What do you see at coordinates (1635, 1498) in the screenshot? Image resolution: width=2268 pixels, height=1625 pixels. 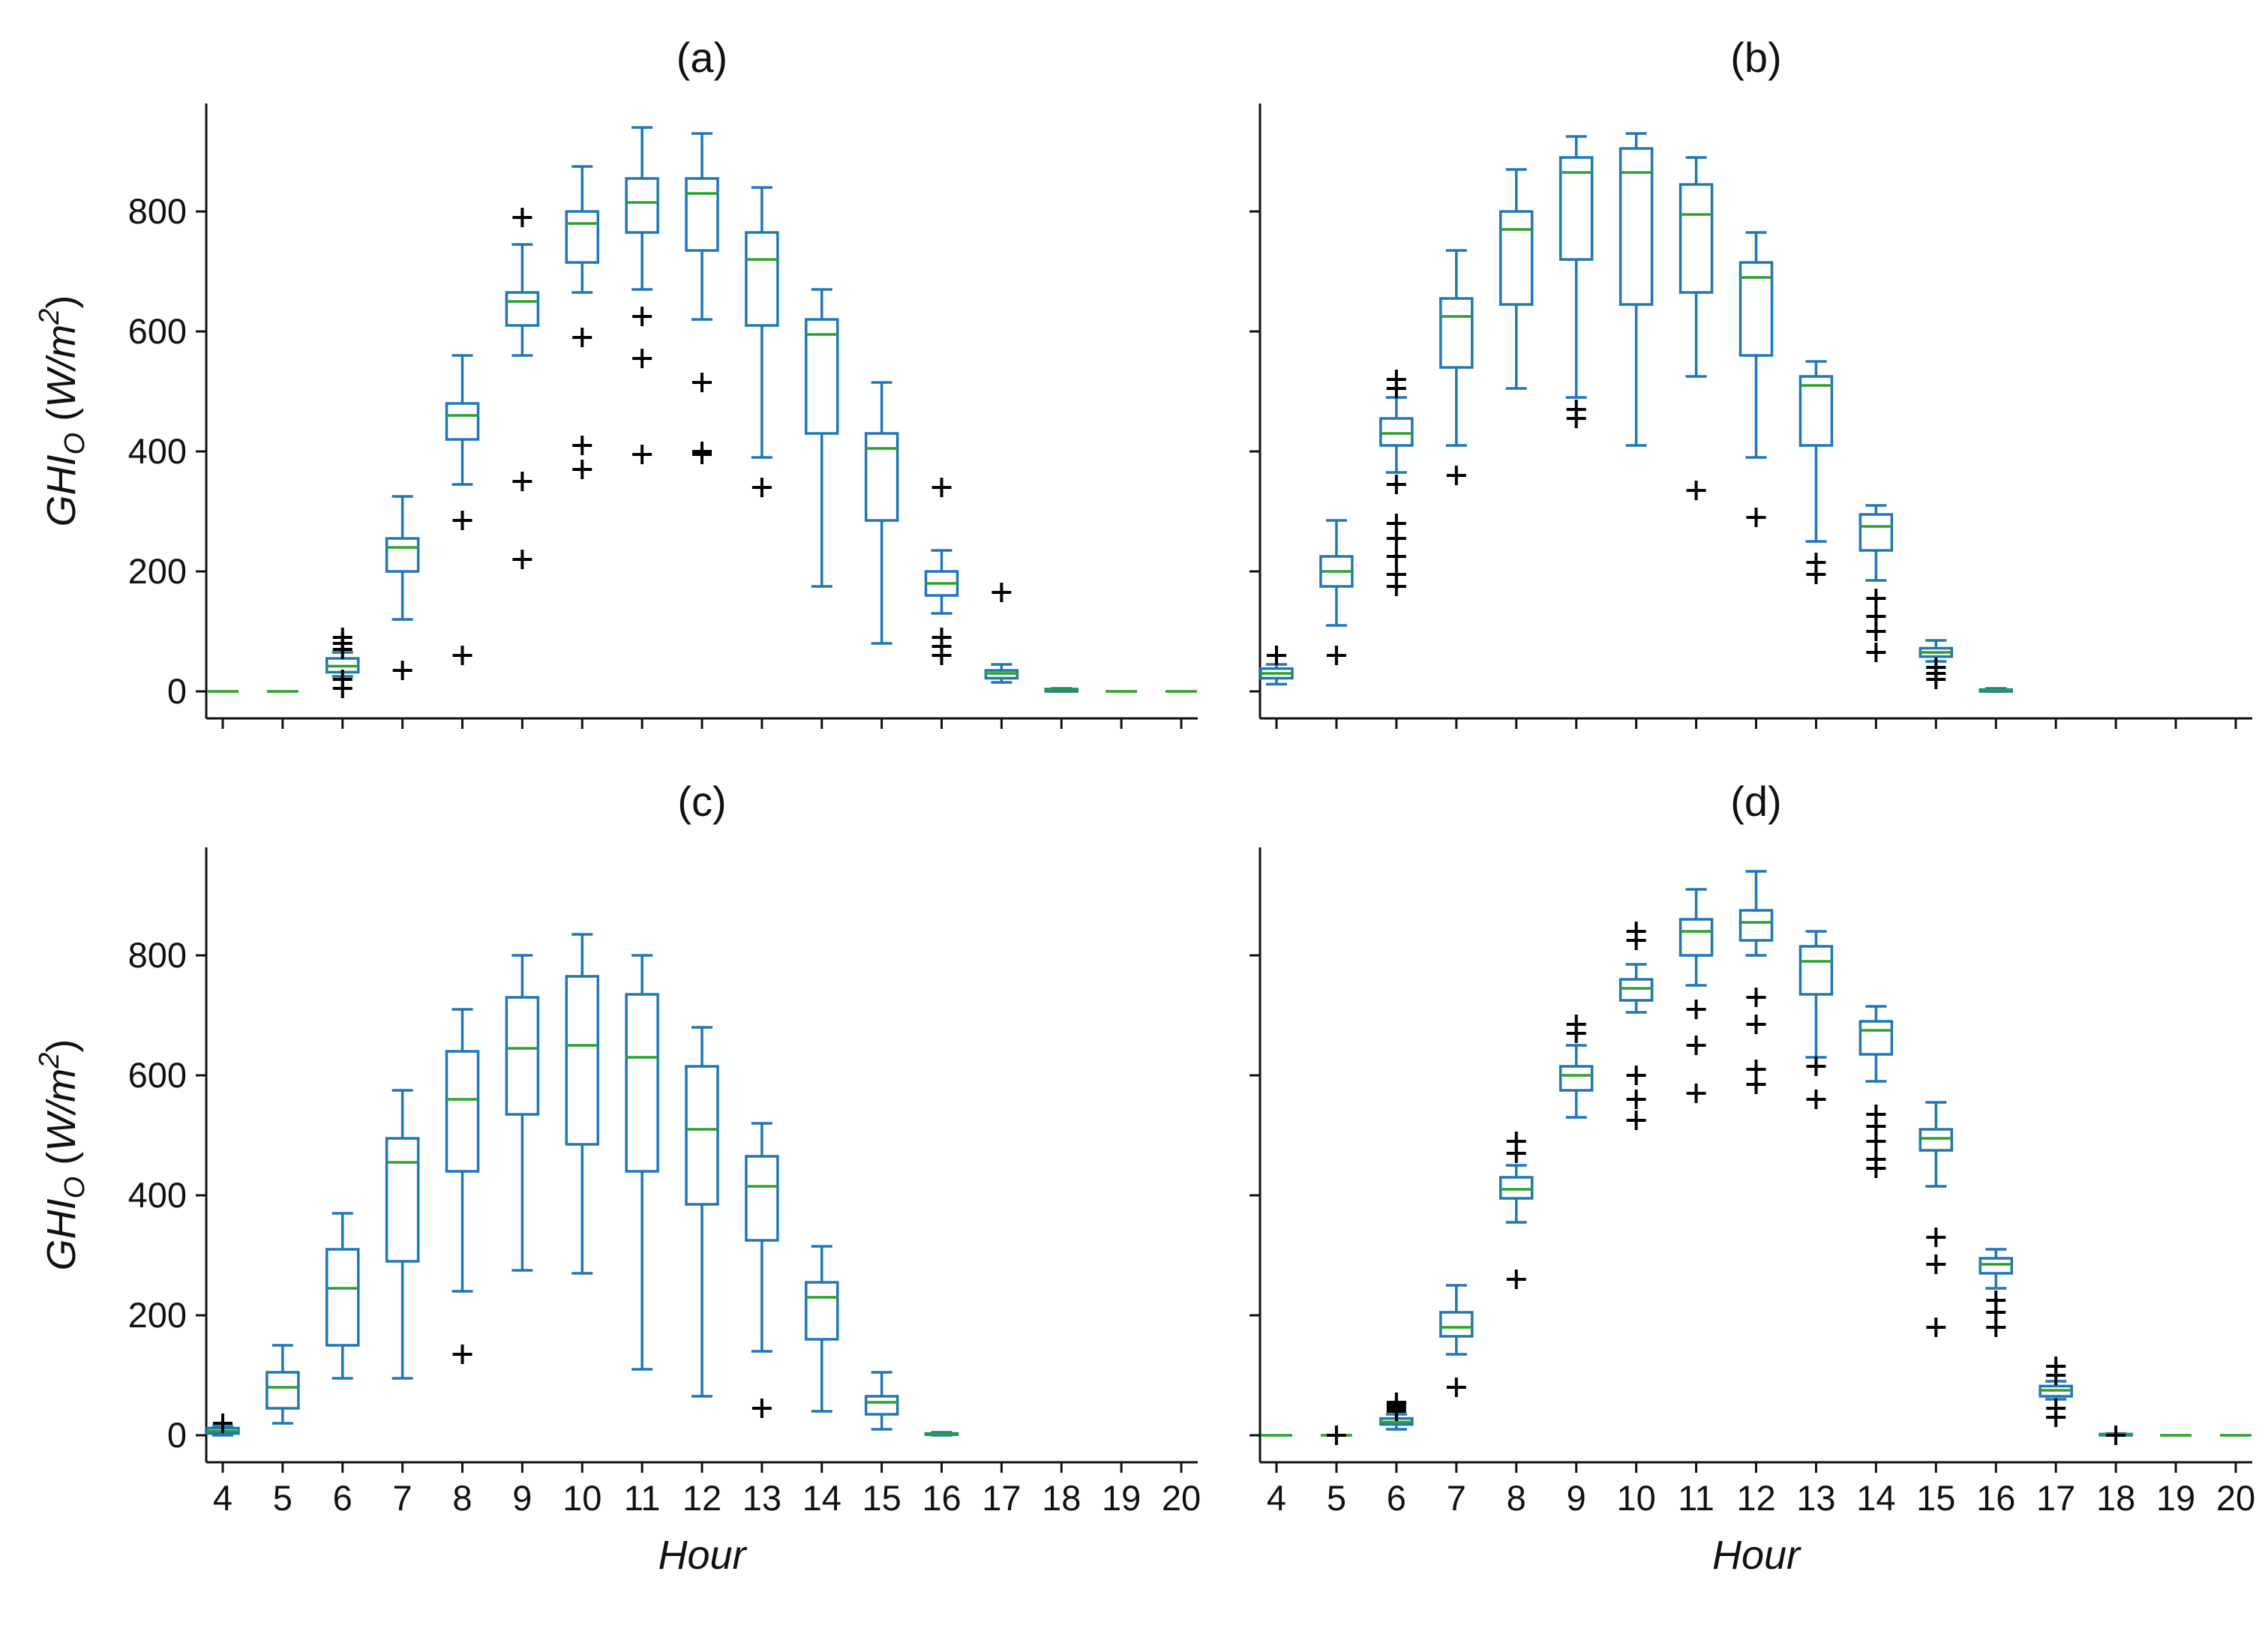 I see `x-tick-label: 10` at bounding box center [1635, 1498].